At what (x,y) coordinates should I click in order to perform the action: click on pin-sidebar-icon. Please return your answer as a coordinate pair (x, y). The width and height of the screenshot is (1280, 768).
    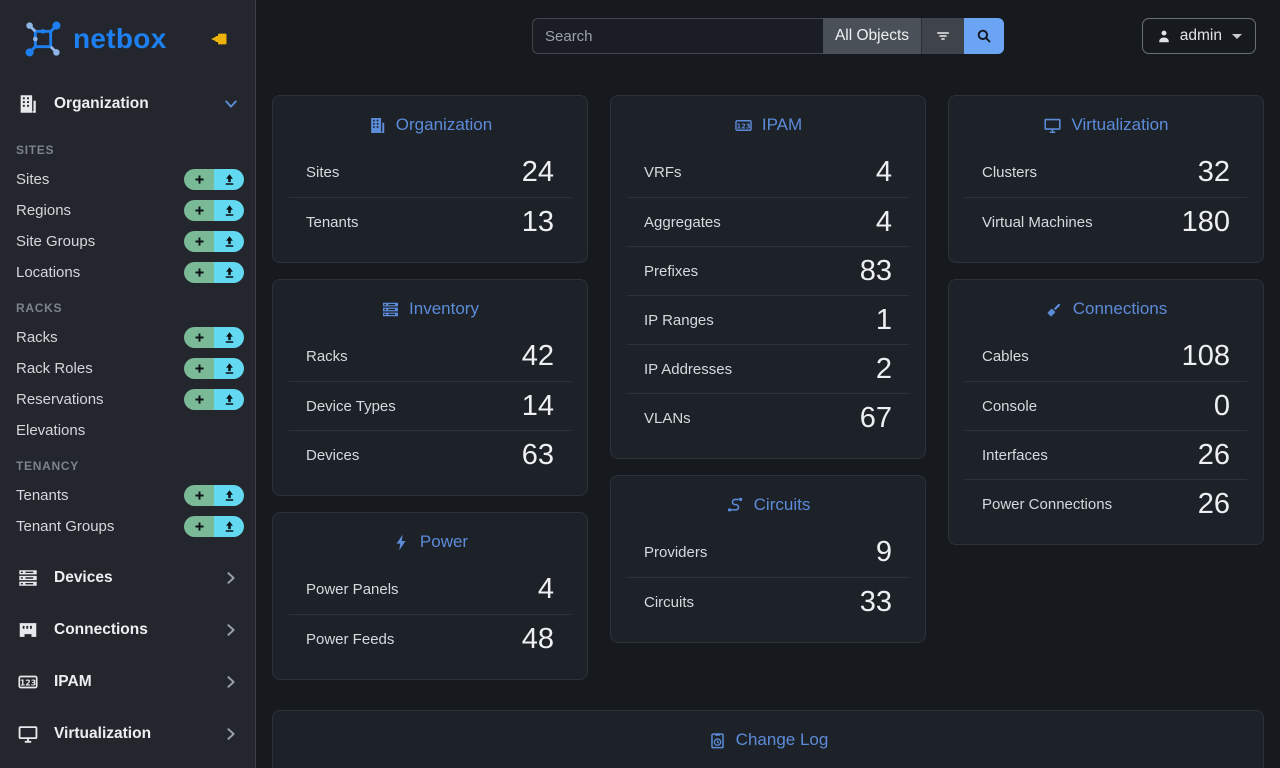
    Looking at the image, I should click on (219, 39).